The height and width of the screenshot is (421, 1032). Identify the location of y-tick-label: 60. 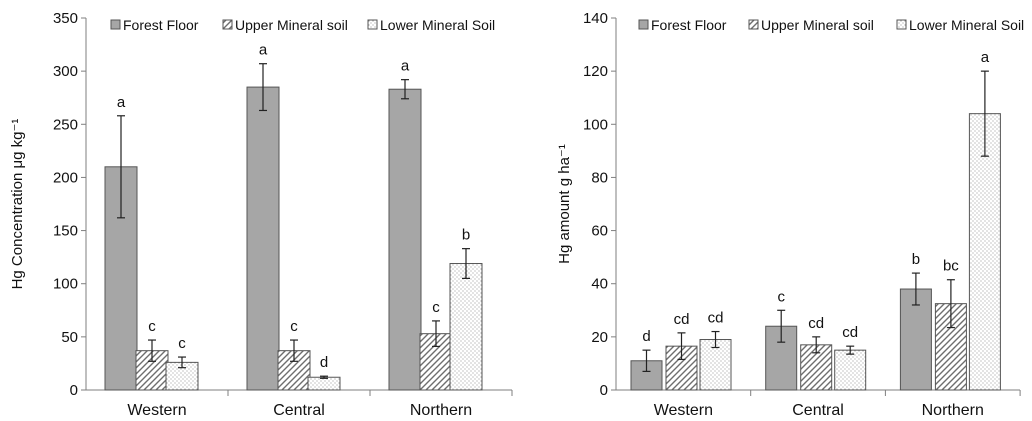
(599, 231).